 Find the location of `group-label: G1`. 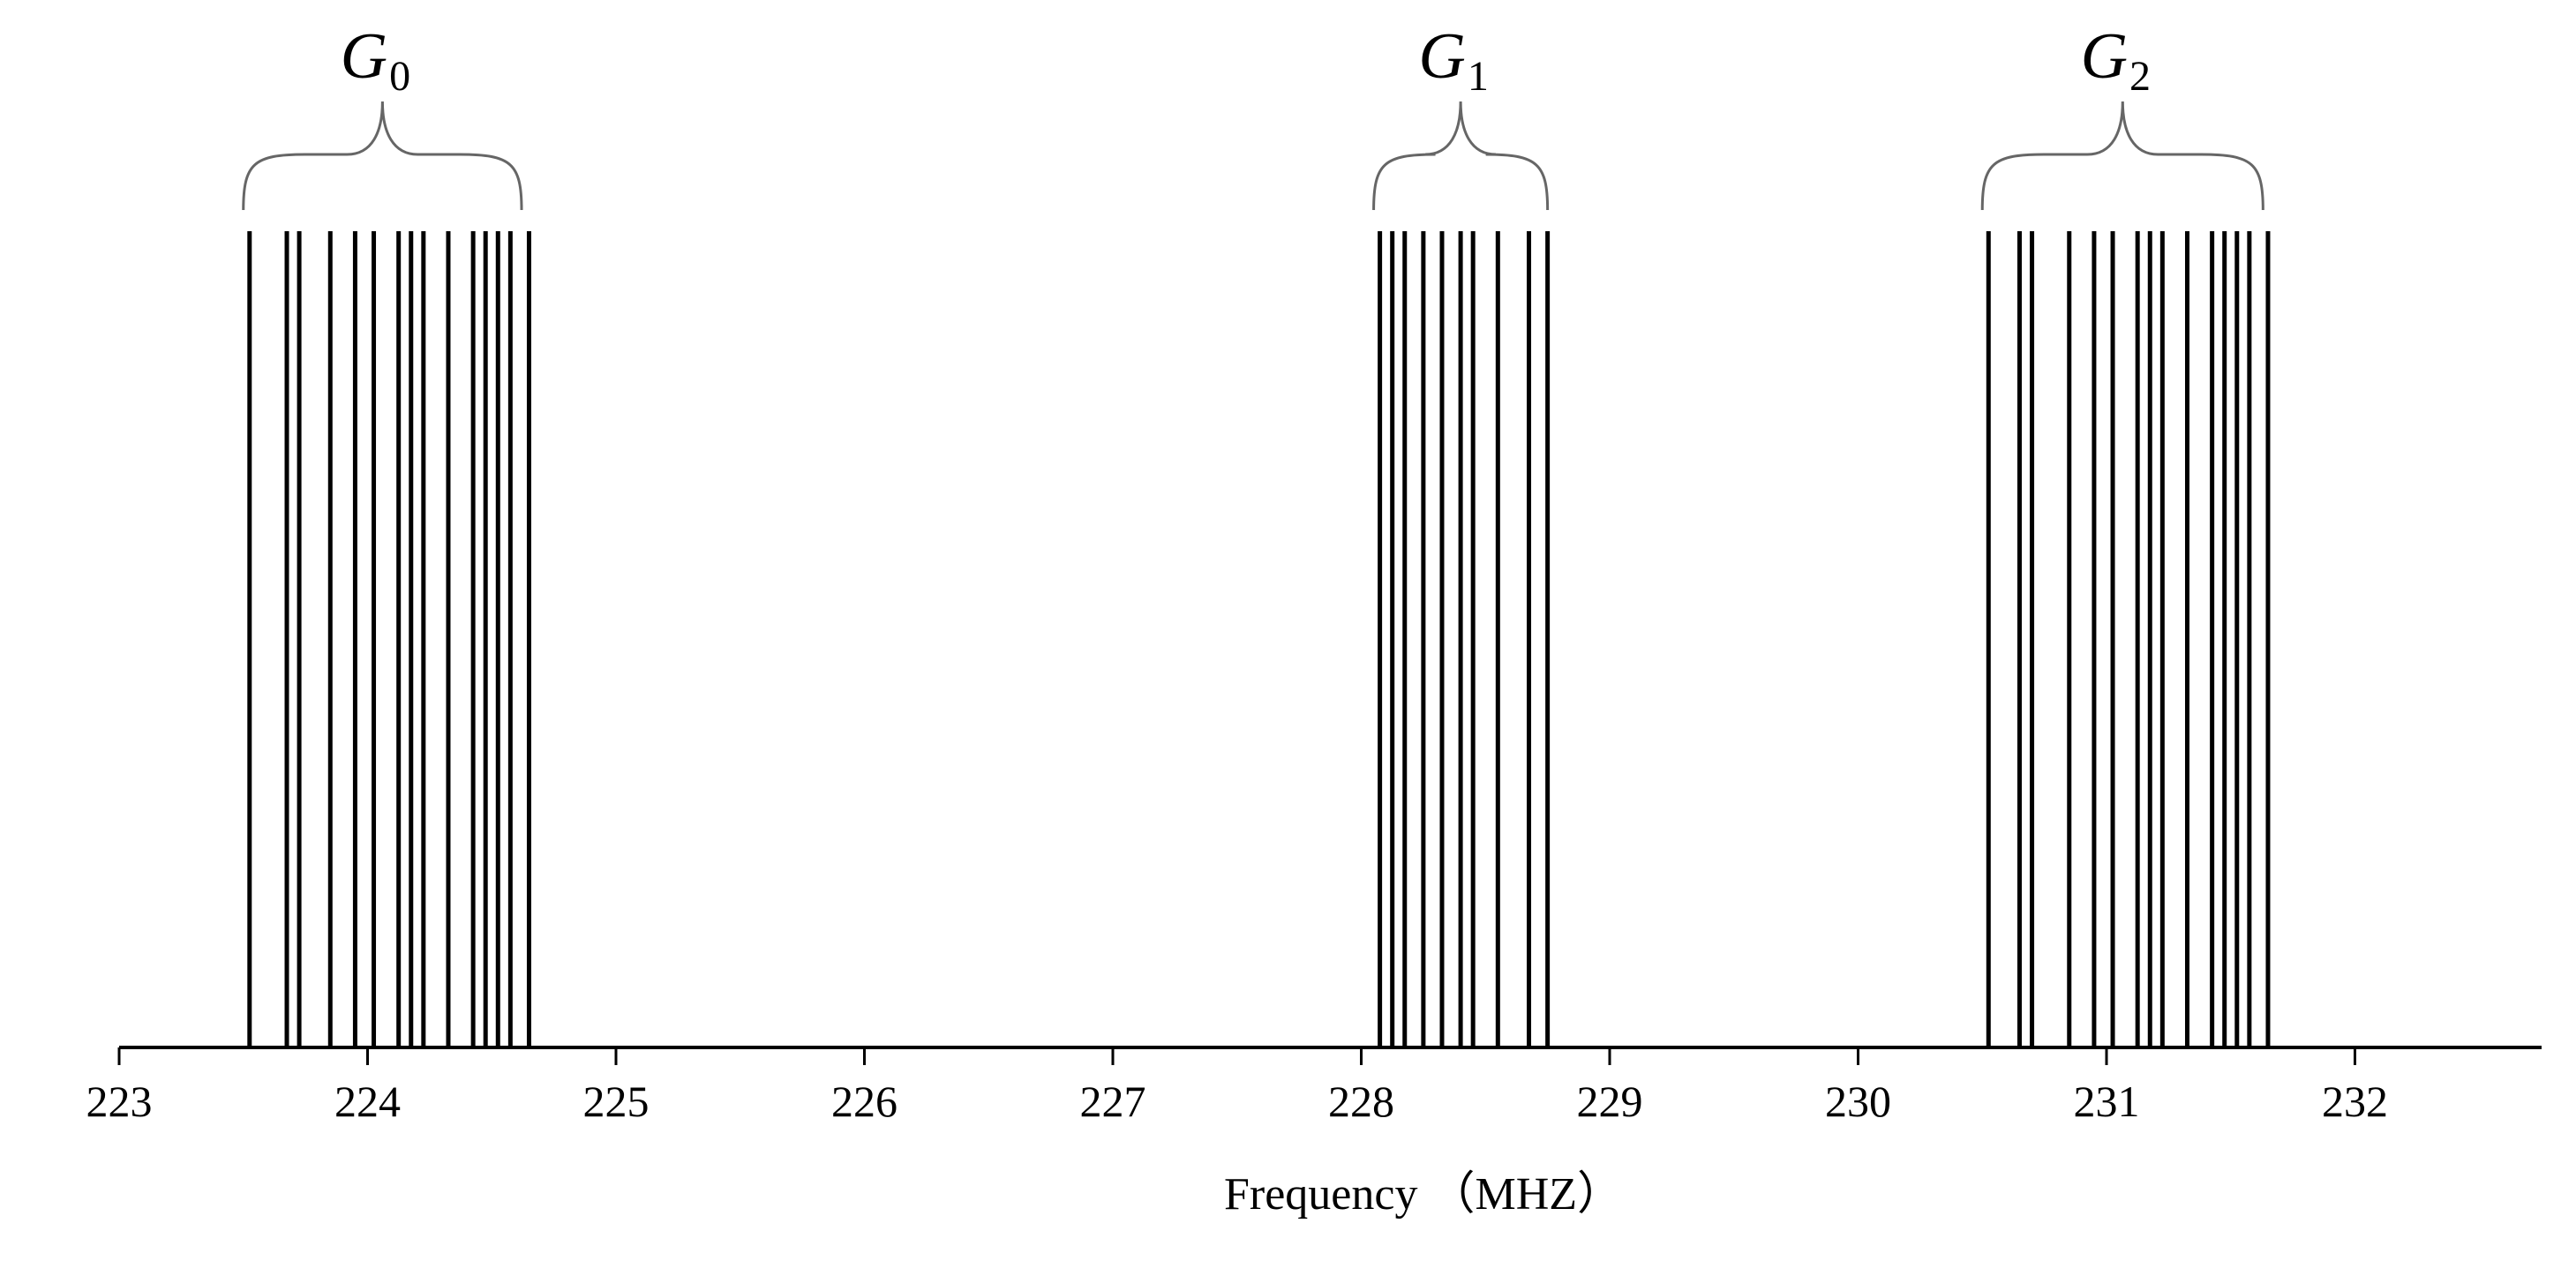

group-label: G1 is located at coordinates (1453, 60).